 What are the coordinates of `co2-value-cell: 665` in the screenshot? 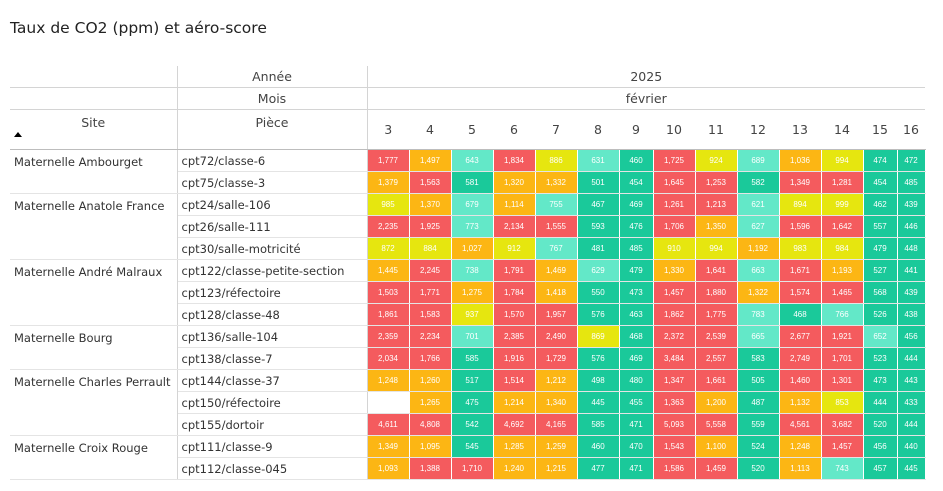 It's located at (758, 336).